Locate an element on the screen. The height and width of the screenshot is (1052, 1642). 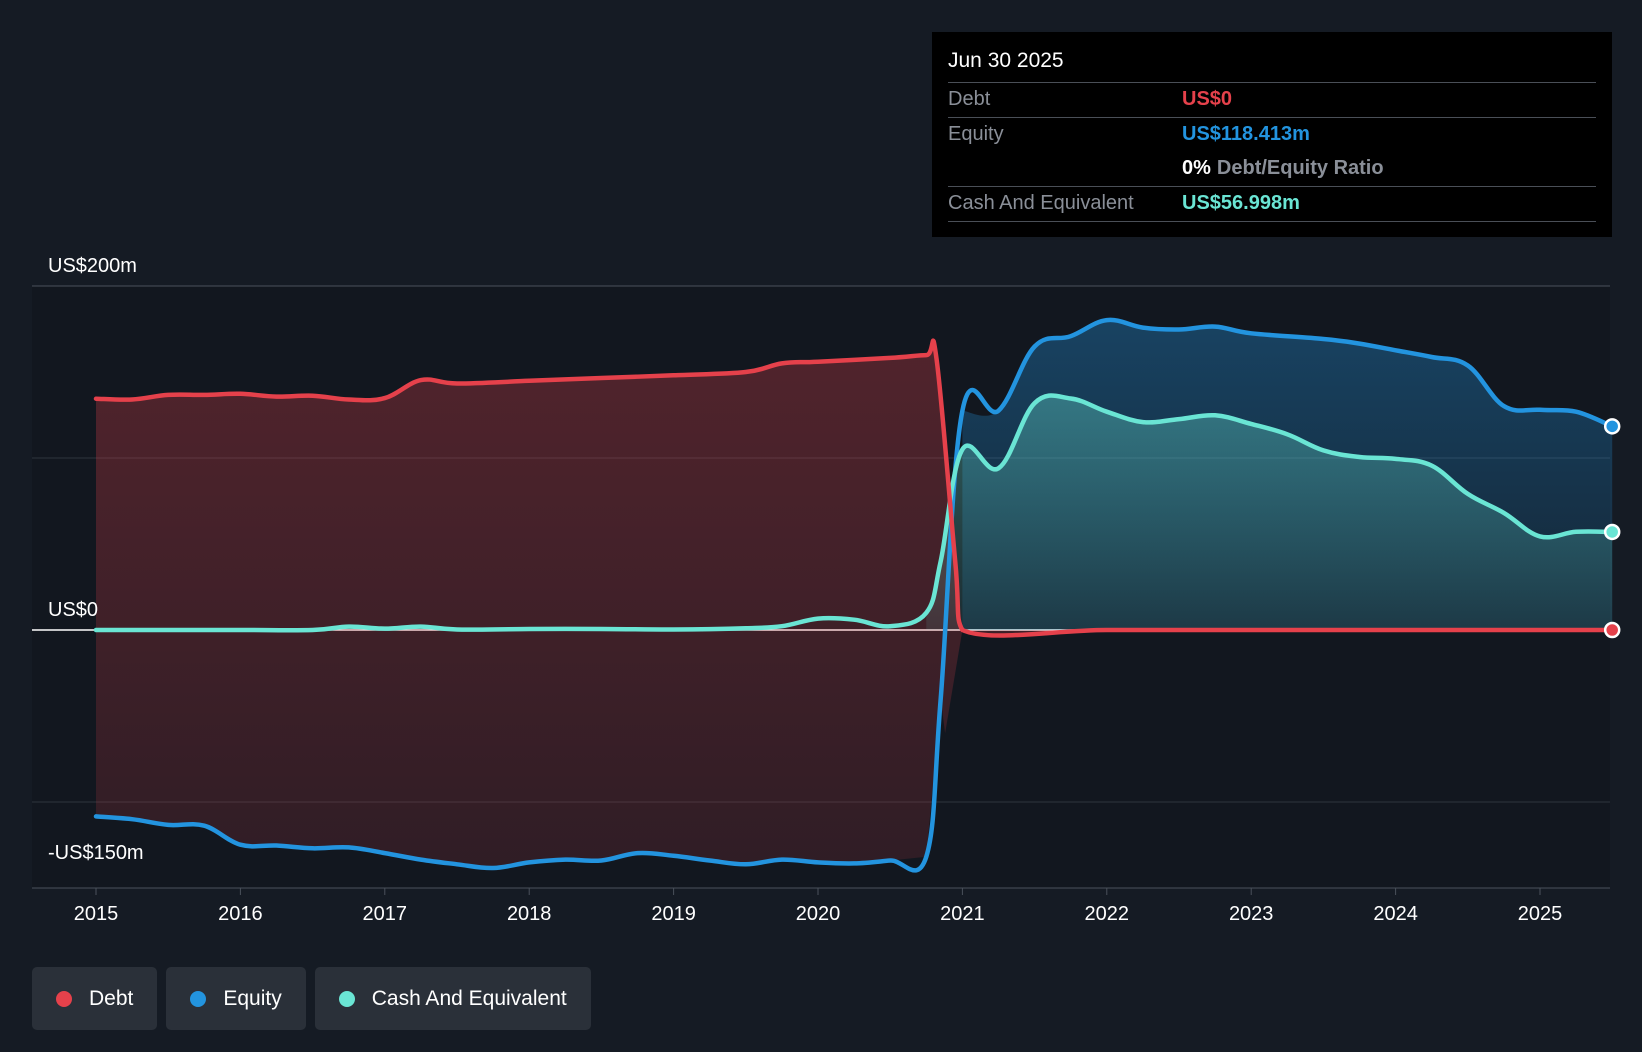
legend-debt-dot-icon is located at coordinates (64, 998).